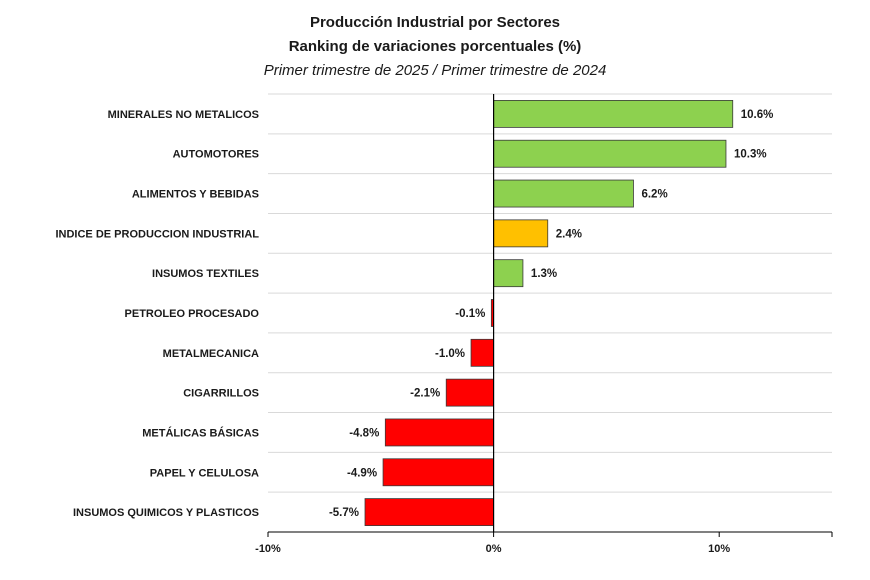 The image size is (870, 580). What do you see at coordinates (344, 513) in the screenshot?
I see `data-label: -5.7%` at bounding box center [344, 513].